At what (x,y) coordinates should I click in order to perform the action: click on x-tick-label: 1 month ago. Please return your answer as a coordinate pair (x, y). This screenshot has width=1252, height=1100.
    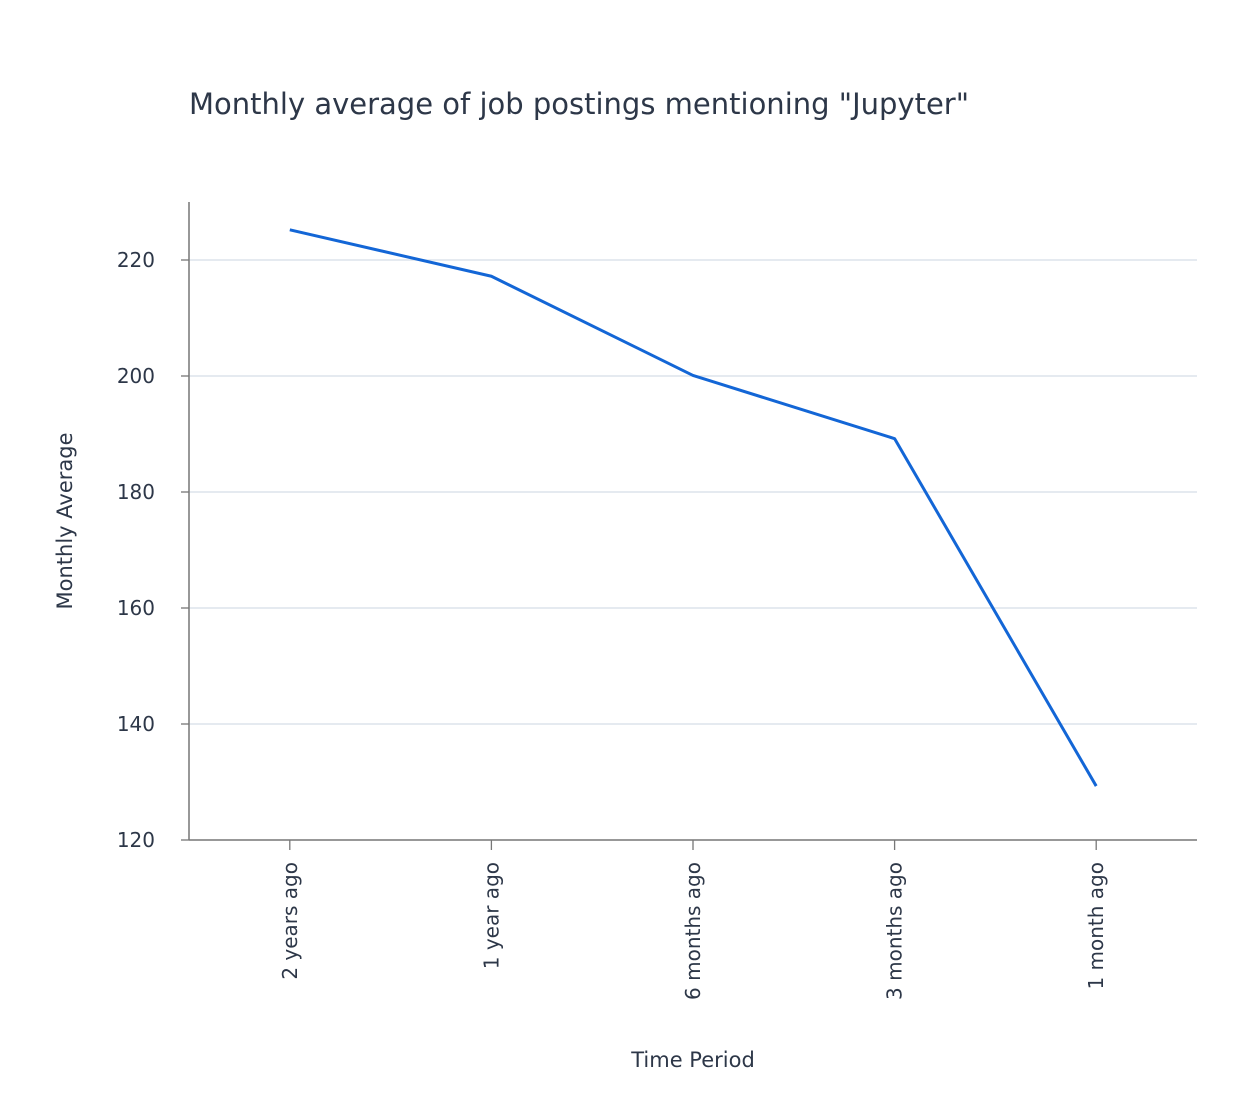
    Looking at the image, I should click on (1096, 926).